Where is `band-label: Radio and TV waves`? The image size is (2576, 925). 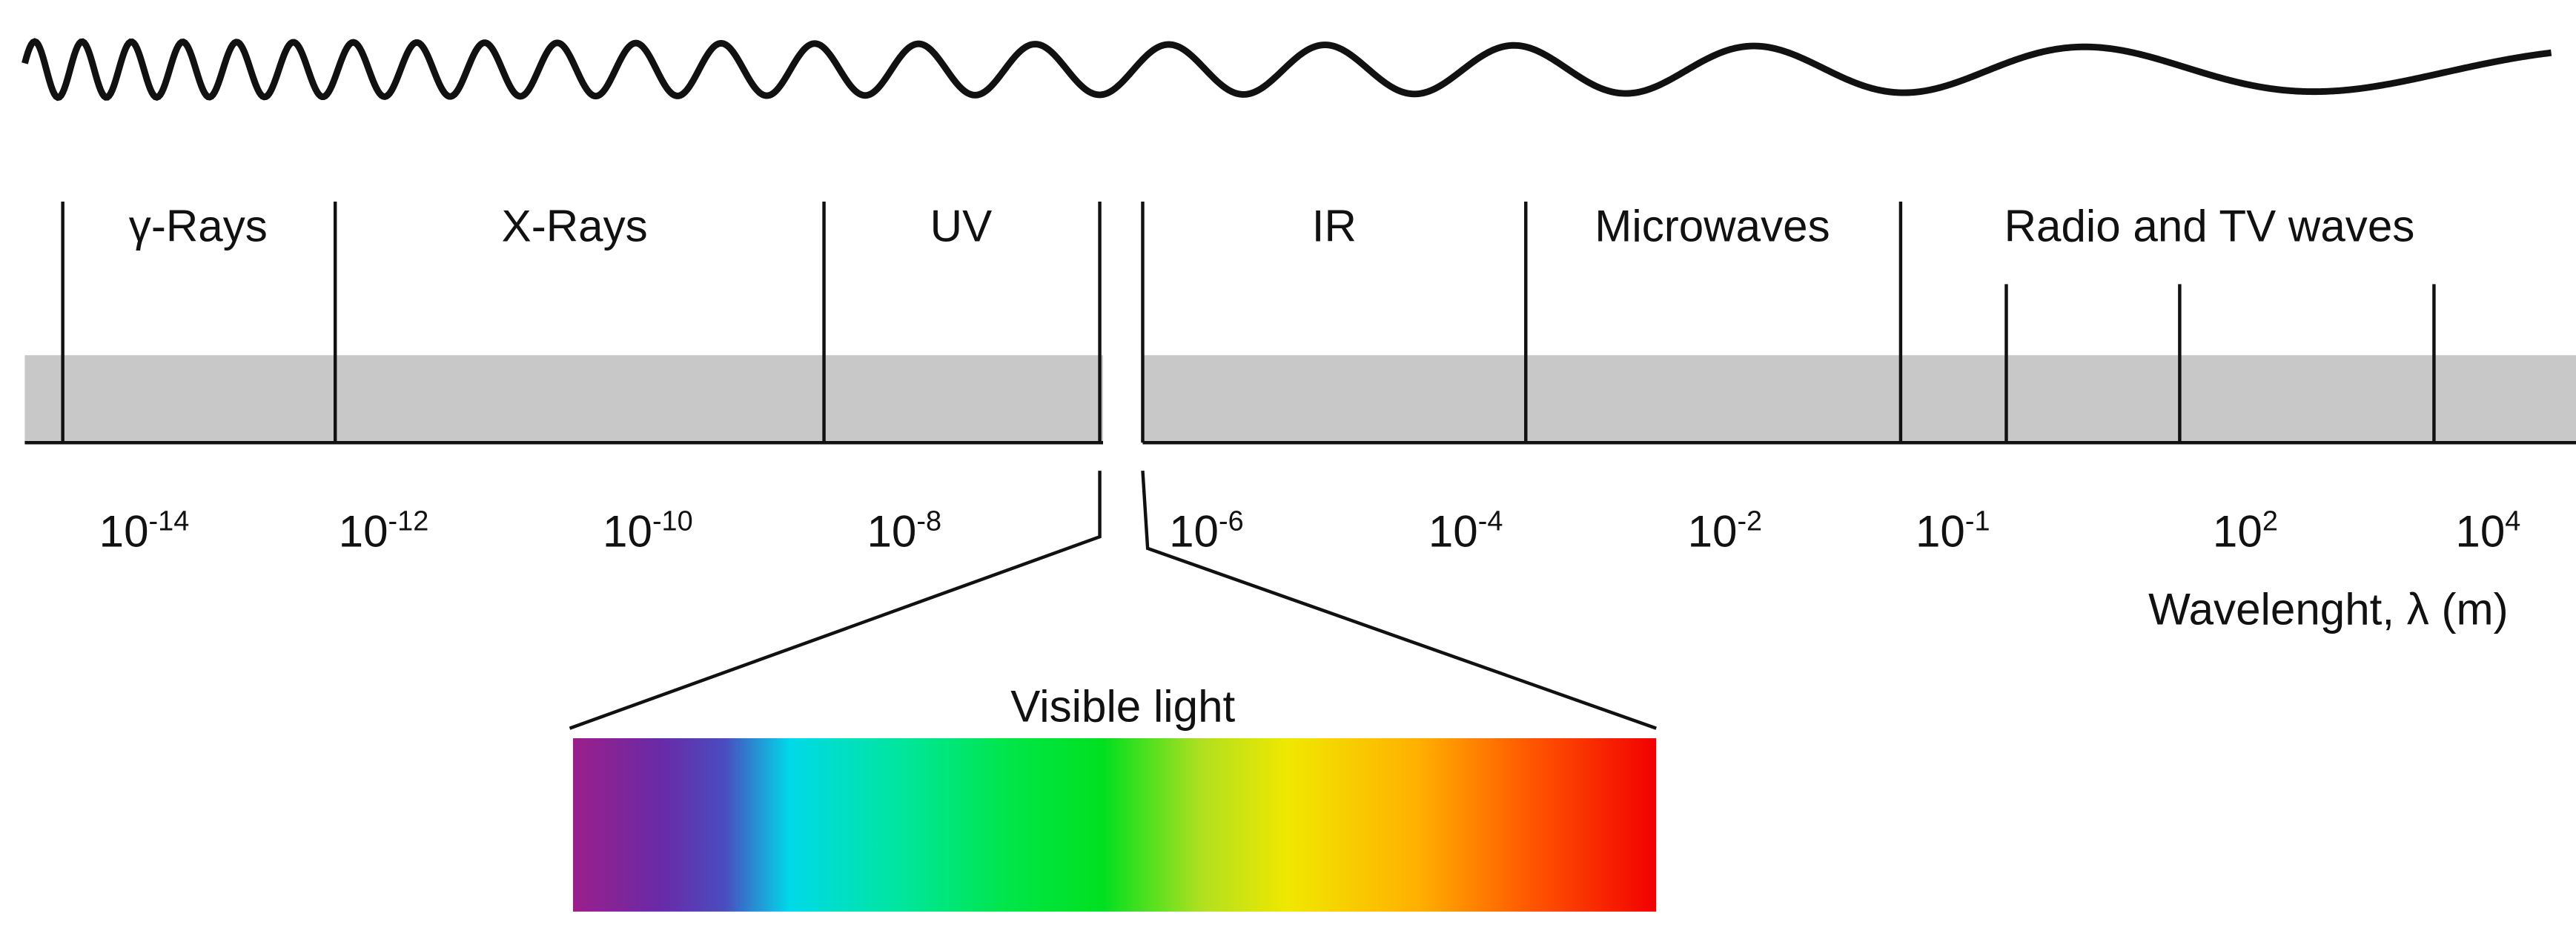
band-label: Radio and TV waves is located at coordinates (2209, 227).